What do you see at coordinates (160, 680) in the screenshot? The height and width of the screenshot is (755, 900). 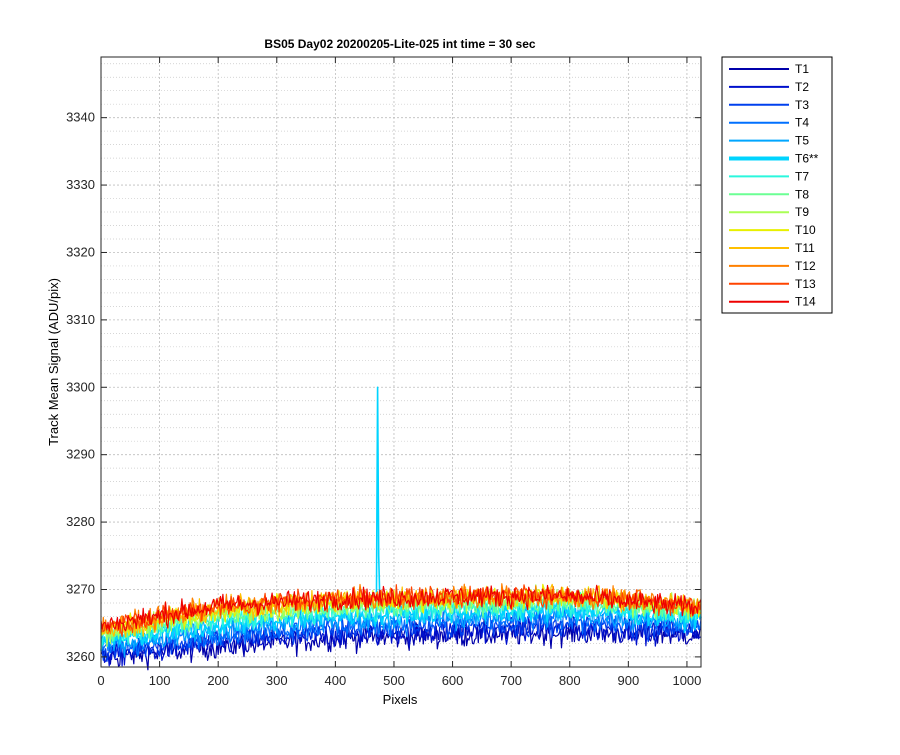 I see `x-tick-label: 100` at bounding box center [160, 680].